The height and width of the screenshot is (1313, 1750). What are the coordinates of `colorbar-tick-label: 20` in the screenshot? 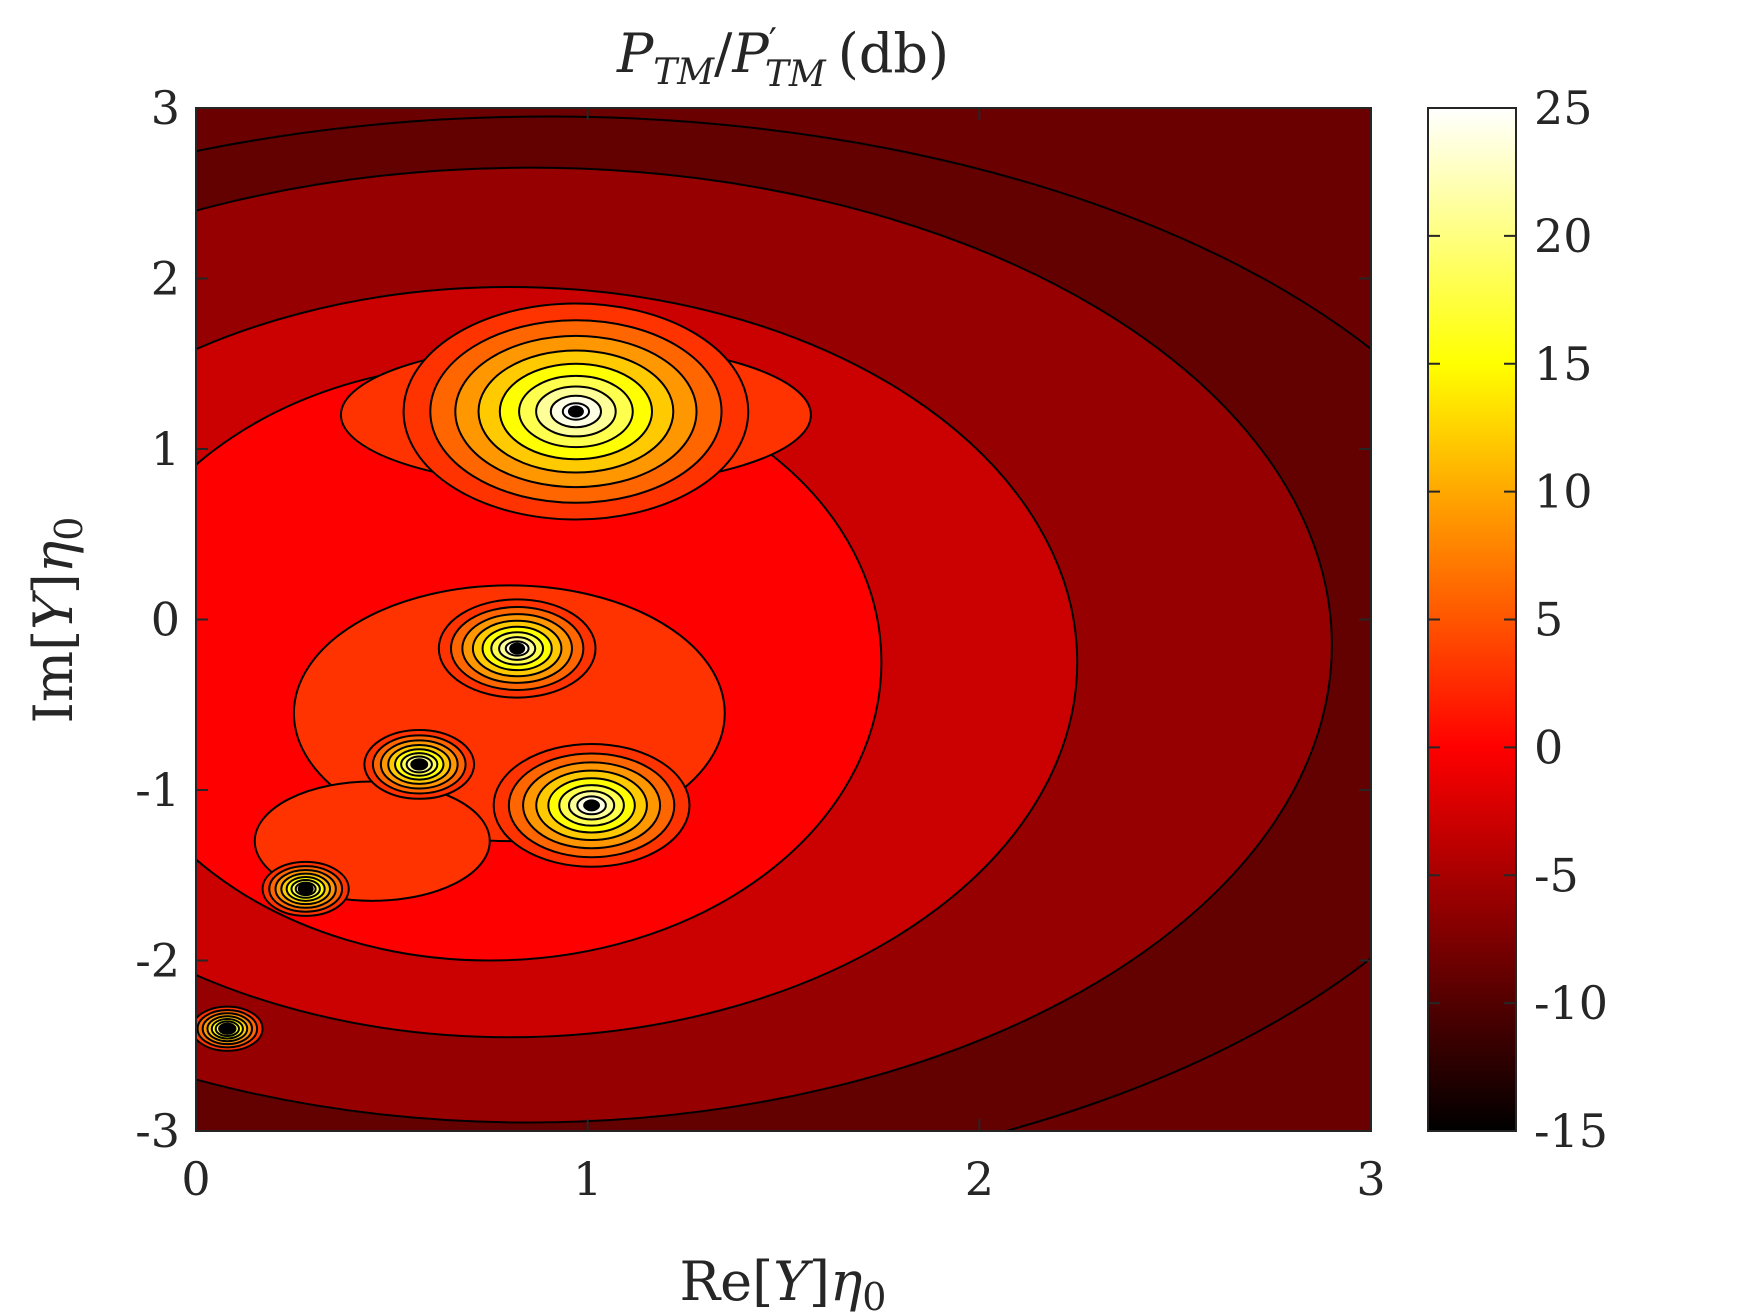 It's located at (1563, 236).